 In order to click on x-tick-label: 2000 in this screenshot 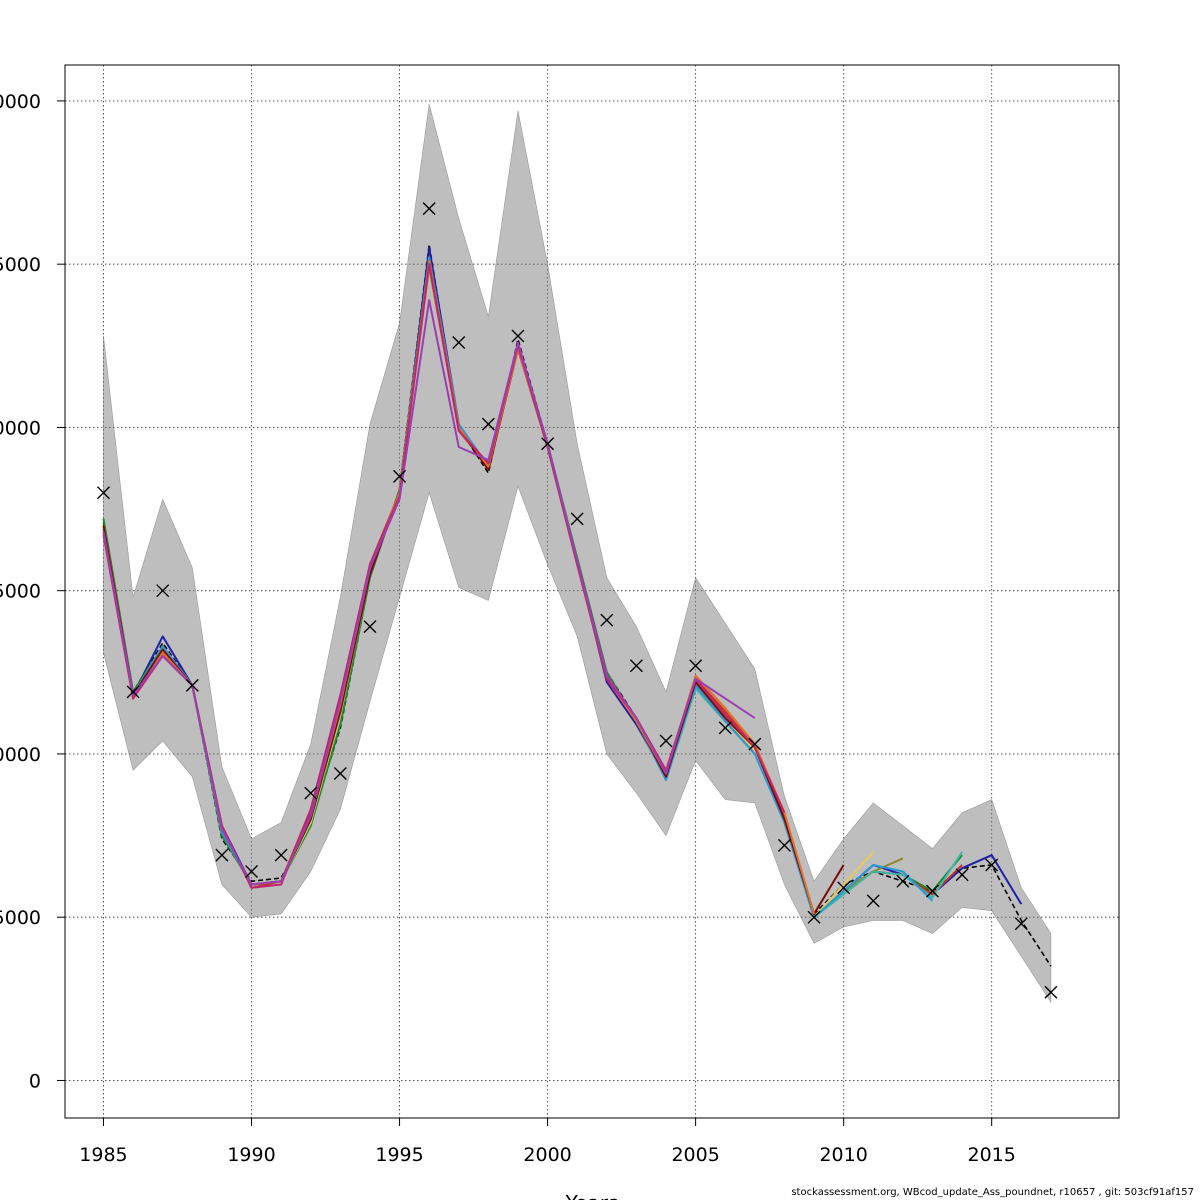, I will do `click(547, 1155)`.